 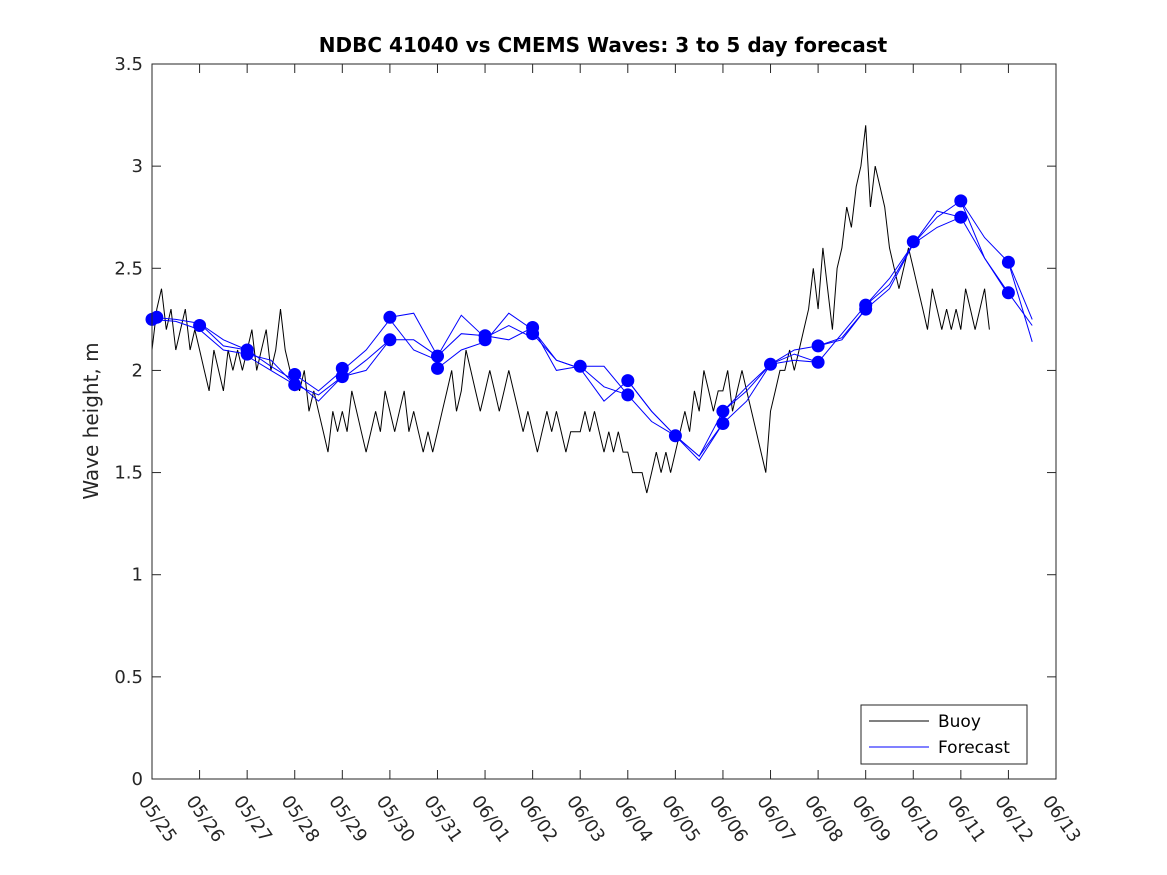 What do you see at coordinates (137, 166) in the screenshot?
I see `y-tick-label: 3` at bounding box center [137, 166].